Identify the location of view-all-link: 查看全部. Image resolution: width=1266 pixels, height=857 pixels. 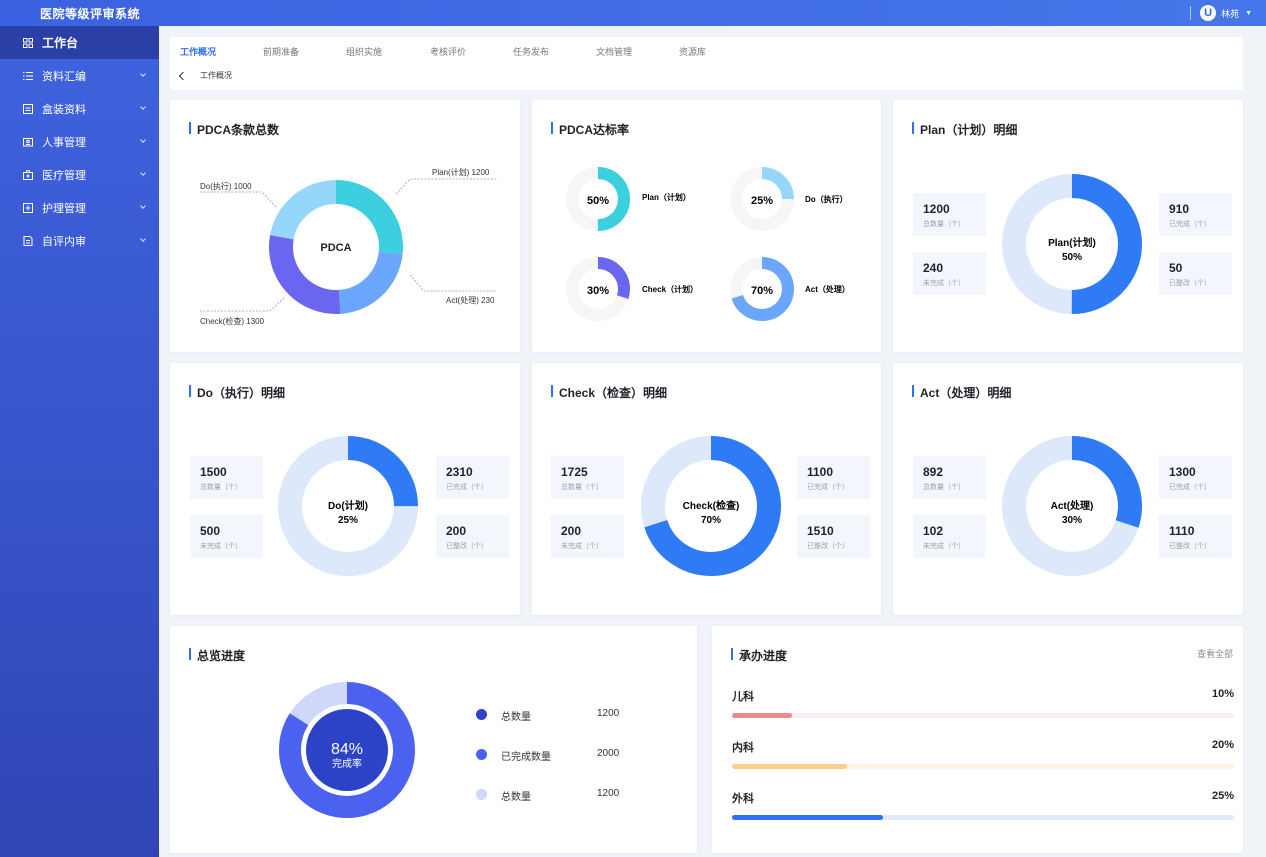
(1214, 654).